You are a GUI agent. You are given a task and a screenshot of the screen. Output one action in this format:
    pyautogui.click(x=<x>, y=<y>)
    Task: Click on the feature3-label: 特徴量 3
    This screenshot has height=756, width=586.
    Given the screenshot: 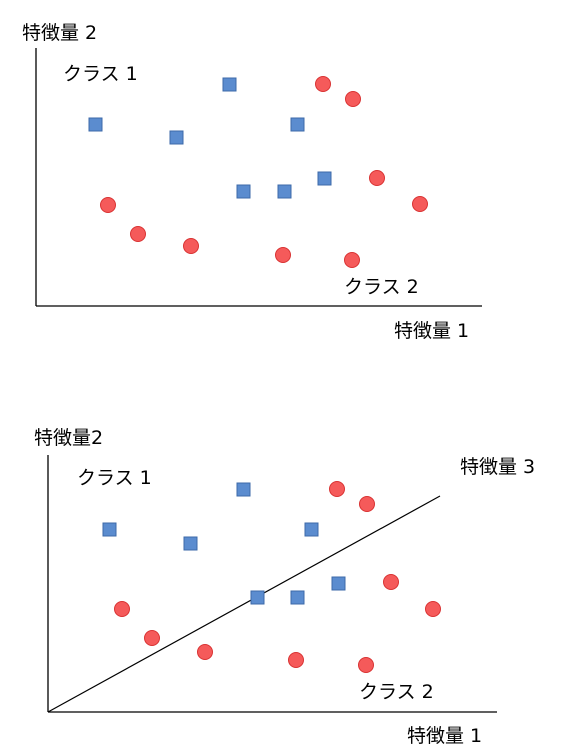 What is the action you would take?
    pyautogui.click(x=497, y=467)
    